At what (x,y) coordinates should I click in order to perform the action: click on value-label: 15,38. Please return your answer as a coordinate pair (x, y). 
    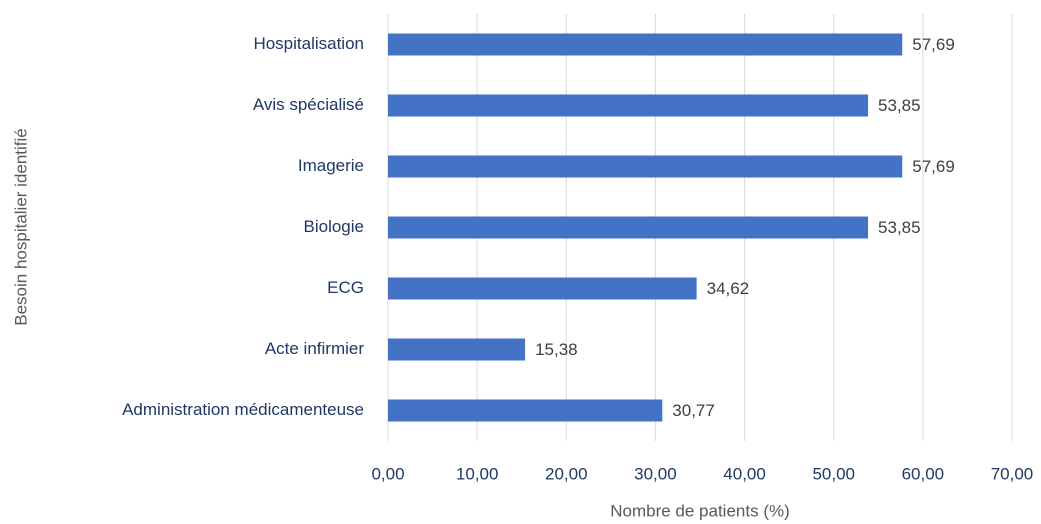
    Looking at the image, I should click on (556, 349).